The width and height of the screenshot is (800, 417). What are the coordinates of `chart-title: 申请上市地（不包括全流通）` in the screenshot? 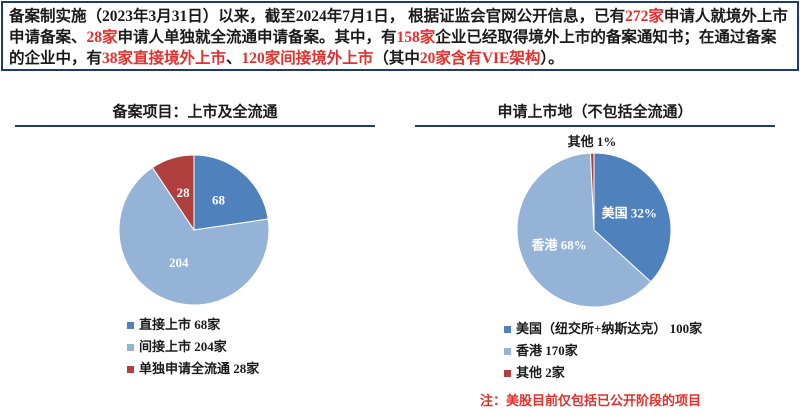 It's located at (594, 111).